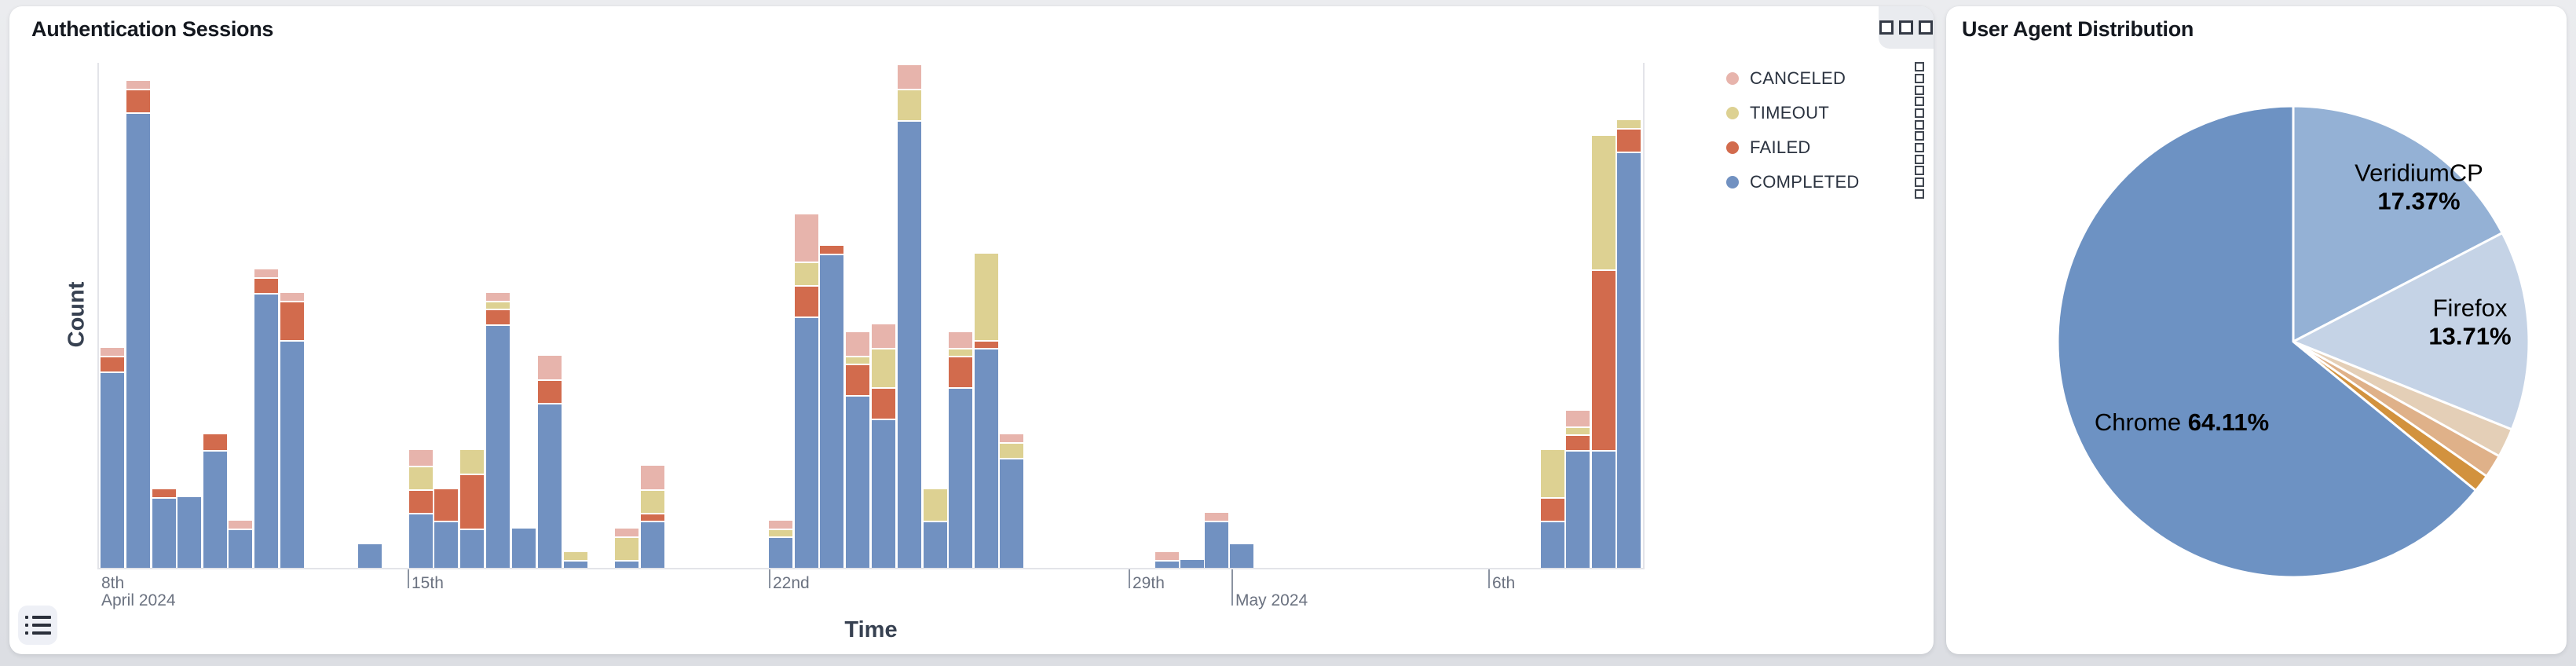  Describe the element at coordinates (2411, 331) in the screenshot. I see `pie-slice-firefox` at that location.